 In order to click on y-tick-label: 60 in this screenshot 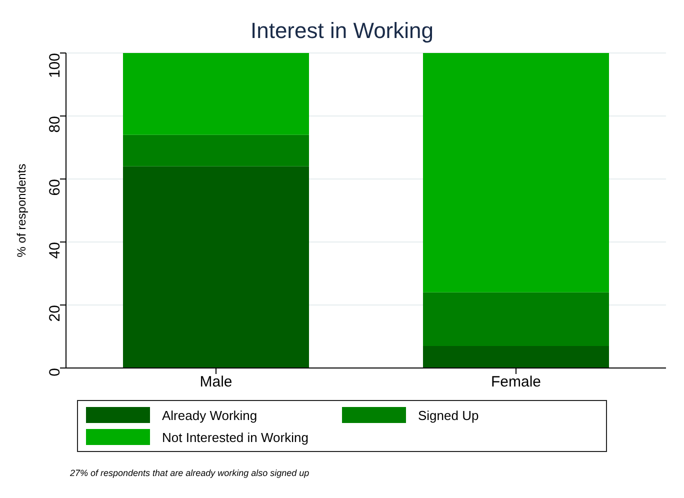, I will do `click(55, 187)`.